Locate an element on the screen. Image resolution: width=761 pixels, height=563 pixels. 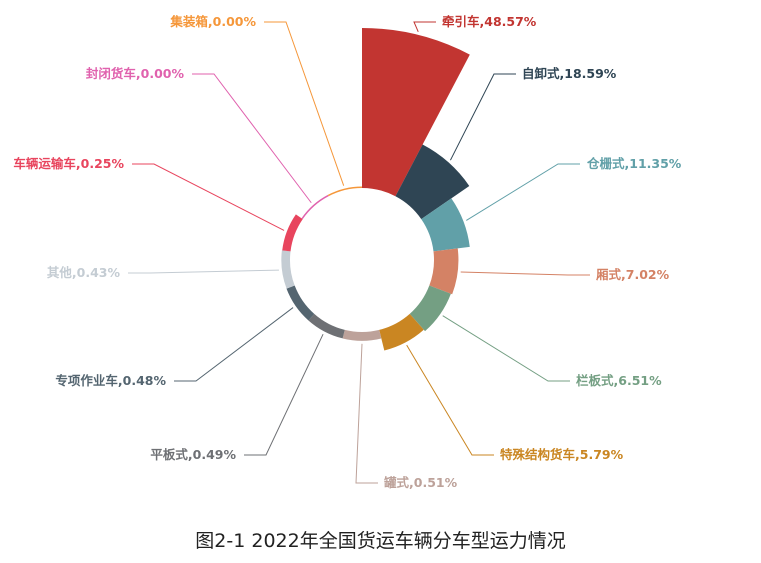
slice-label-9: 专项作业车,0.48% is located at coordinates (110, 380).